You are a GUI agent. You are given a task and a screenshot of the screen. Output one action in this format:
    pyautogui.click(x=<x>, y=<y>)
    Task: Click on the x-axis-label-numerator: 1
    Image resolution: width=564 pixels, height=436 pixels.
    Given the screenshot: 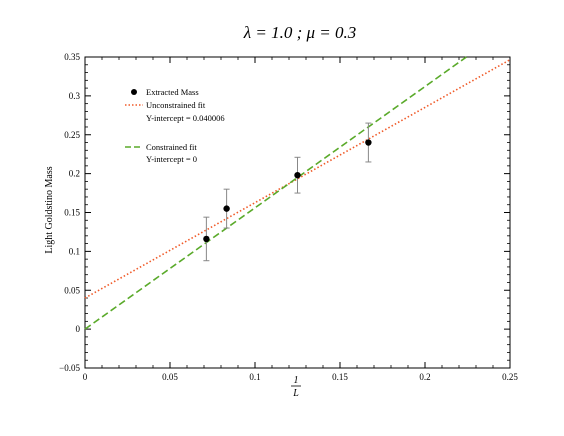 What is the action you would take?
    pyautogui.click(x=296, y=380)
    